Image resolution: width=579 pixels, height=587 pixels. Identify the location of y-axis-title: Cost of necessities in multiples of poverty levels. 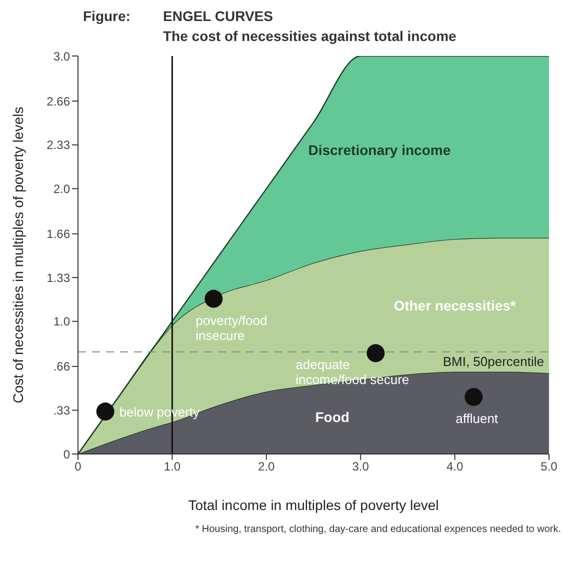
(18, 255).